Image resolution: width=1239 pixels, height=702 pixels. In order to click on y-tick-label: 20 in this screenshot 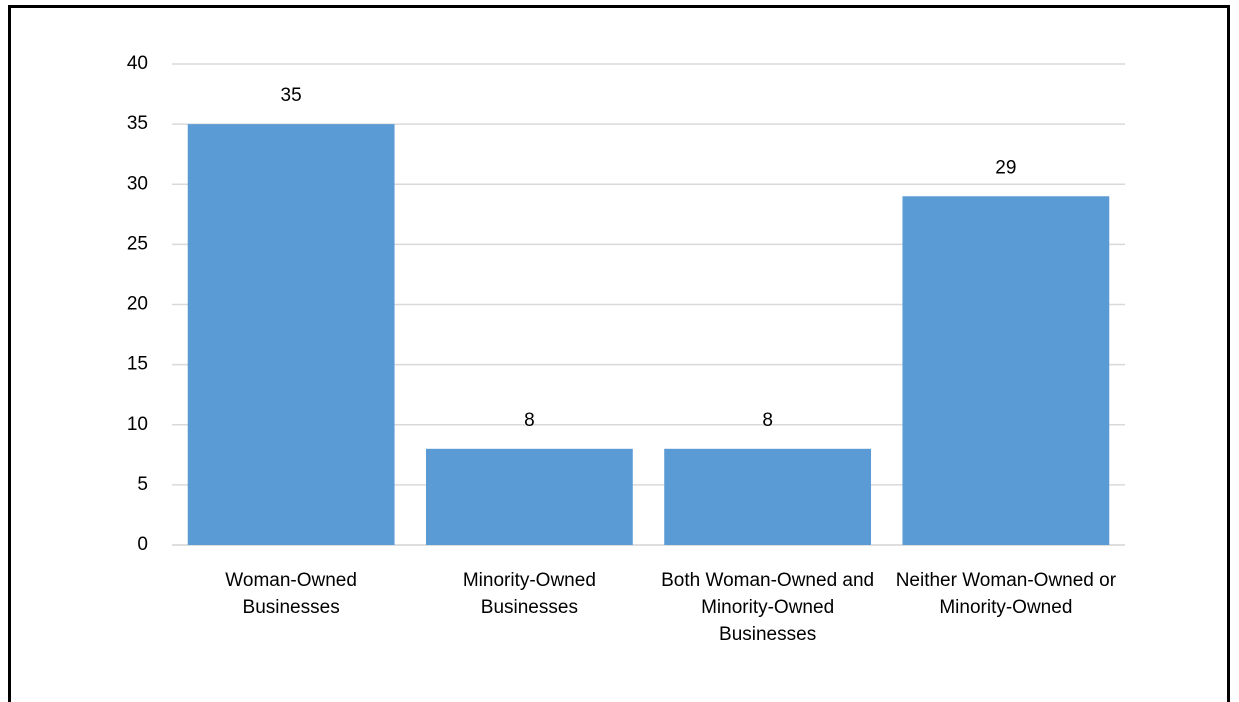, I will do `click(137, 304)`.